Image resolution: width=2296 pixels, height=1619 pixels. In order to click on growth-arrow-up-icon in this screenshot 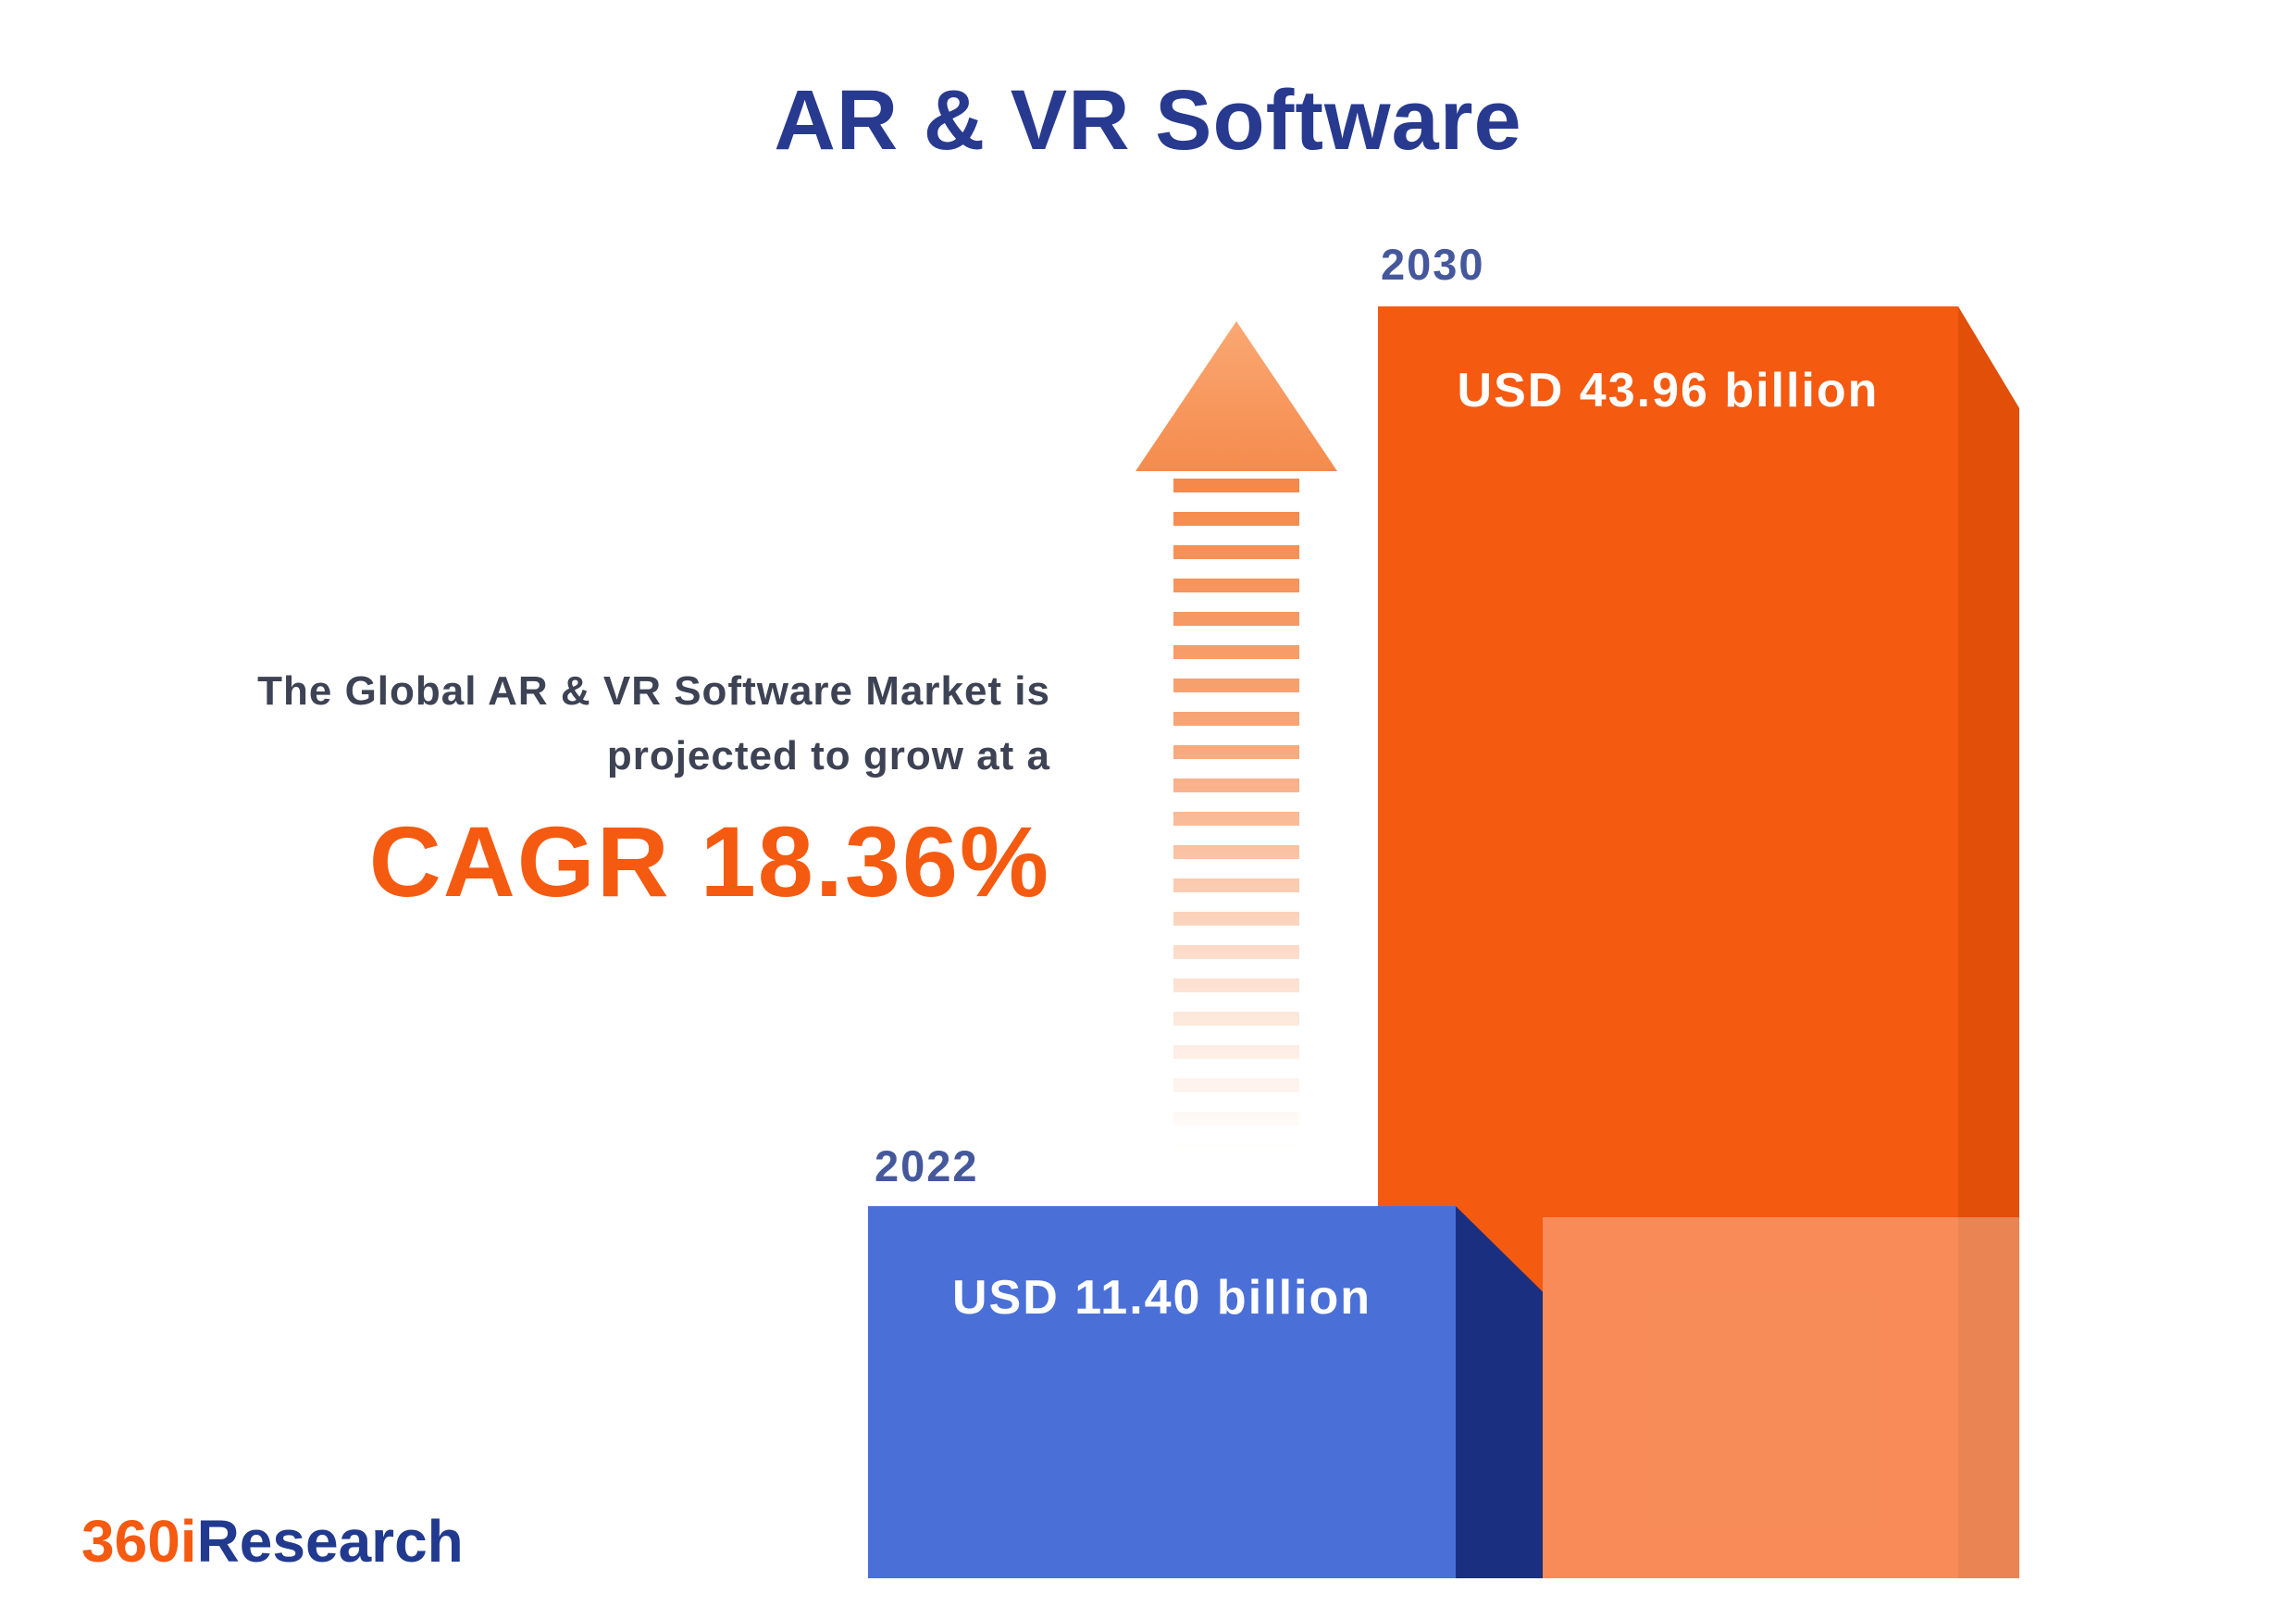, I will do `click(1237, 396)`.